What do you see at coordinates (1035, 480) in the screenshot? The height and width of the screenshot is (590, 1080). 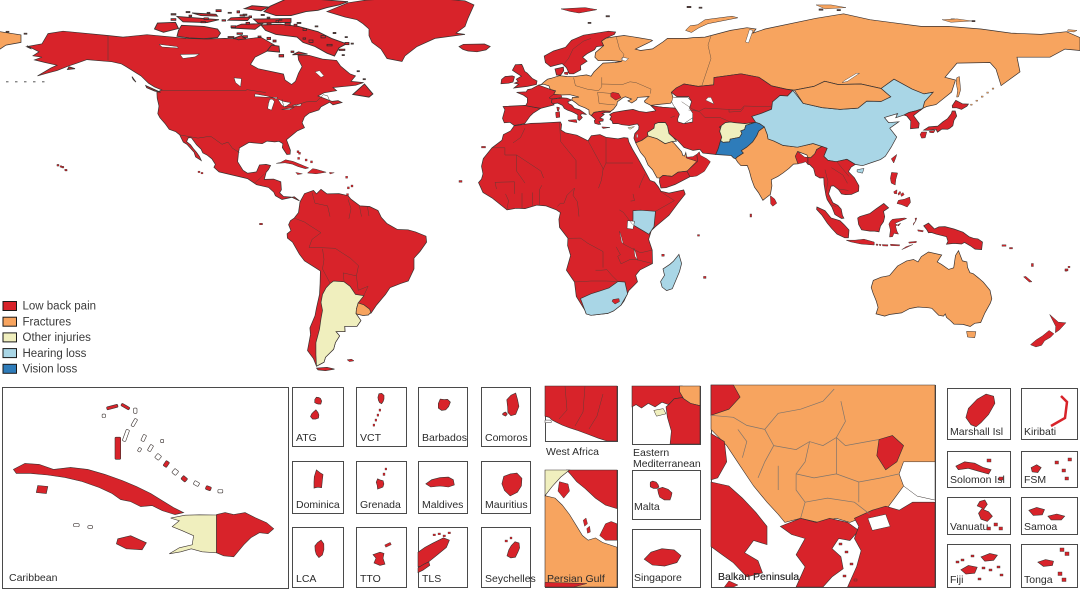 I see `svg-text: FSM` at bounding box center [1035, 480].